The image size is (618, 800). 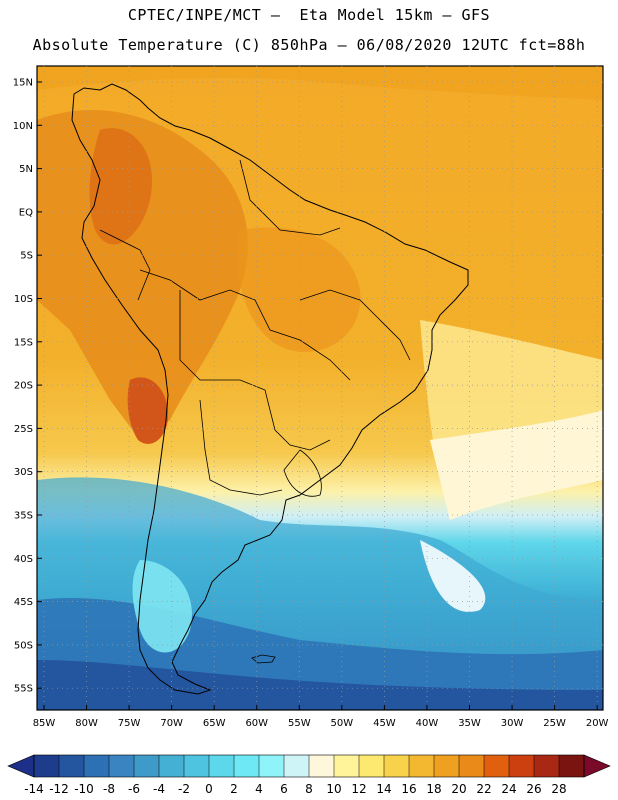 I want to click on lat-label: 25S, so click(x=23, y=429).